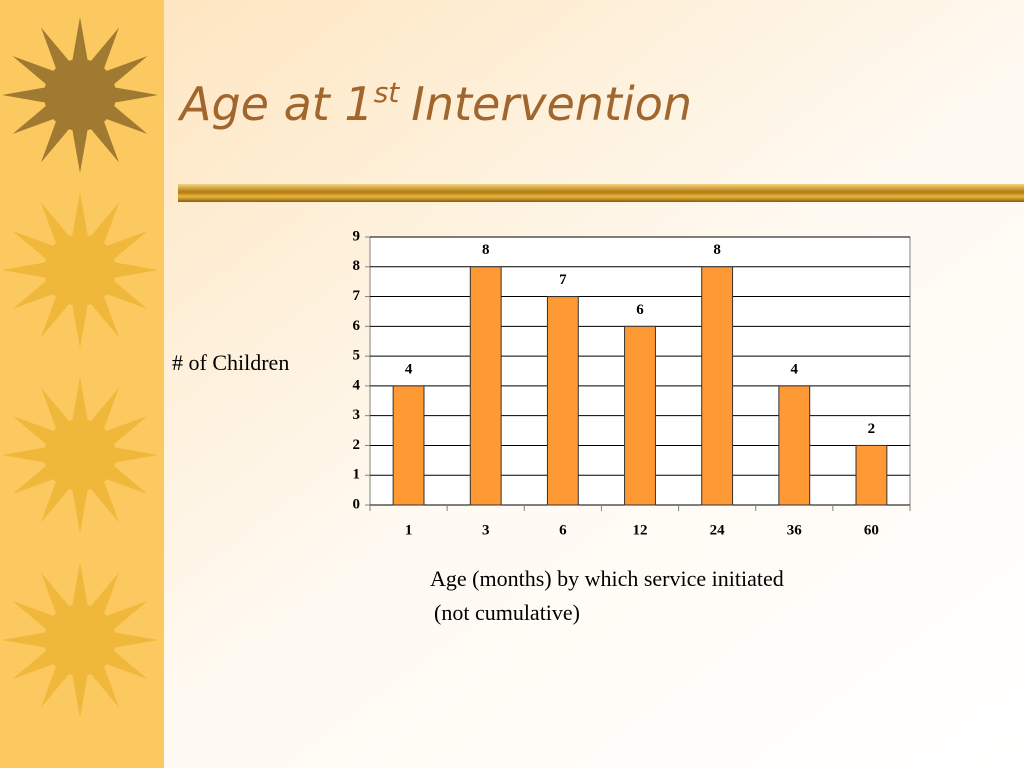  What do you see at coordinates (357, 385) in the screenshot?
I see `y-tick-label: 4` at bounding box center [357, 385].